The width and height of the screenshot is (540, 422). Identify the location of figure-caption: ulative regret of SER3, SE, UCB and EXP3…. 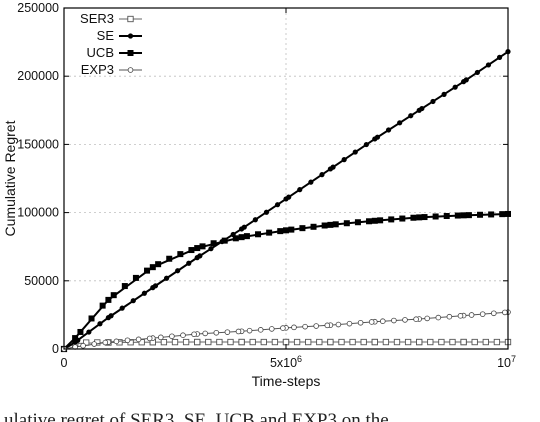
(196, 416).